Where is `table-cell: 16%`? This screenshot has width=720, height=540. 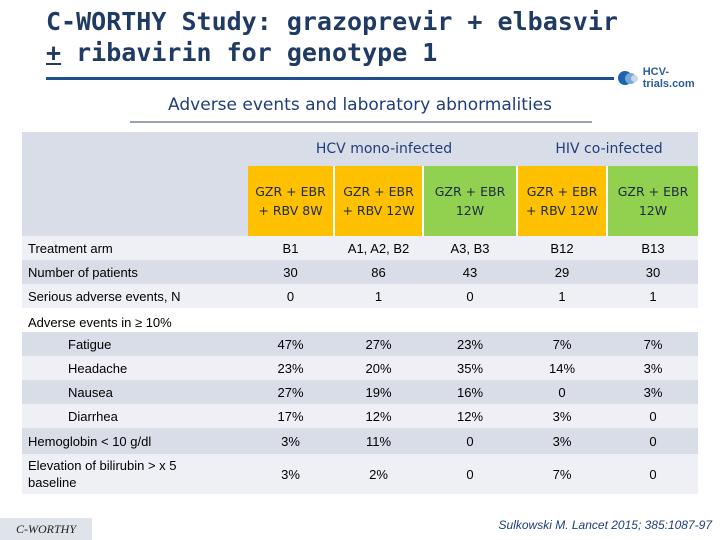
table-cell: 16% is located at coordinates (470, 392).